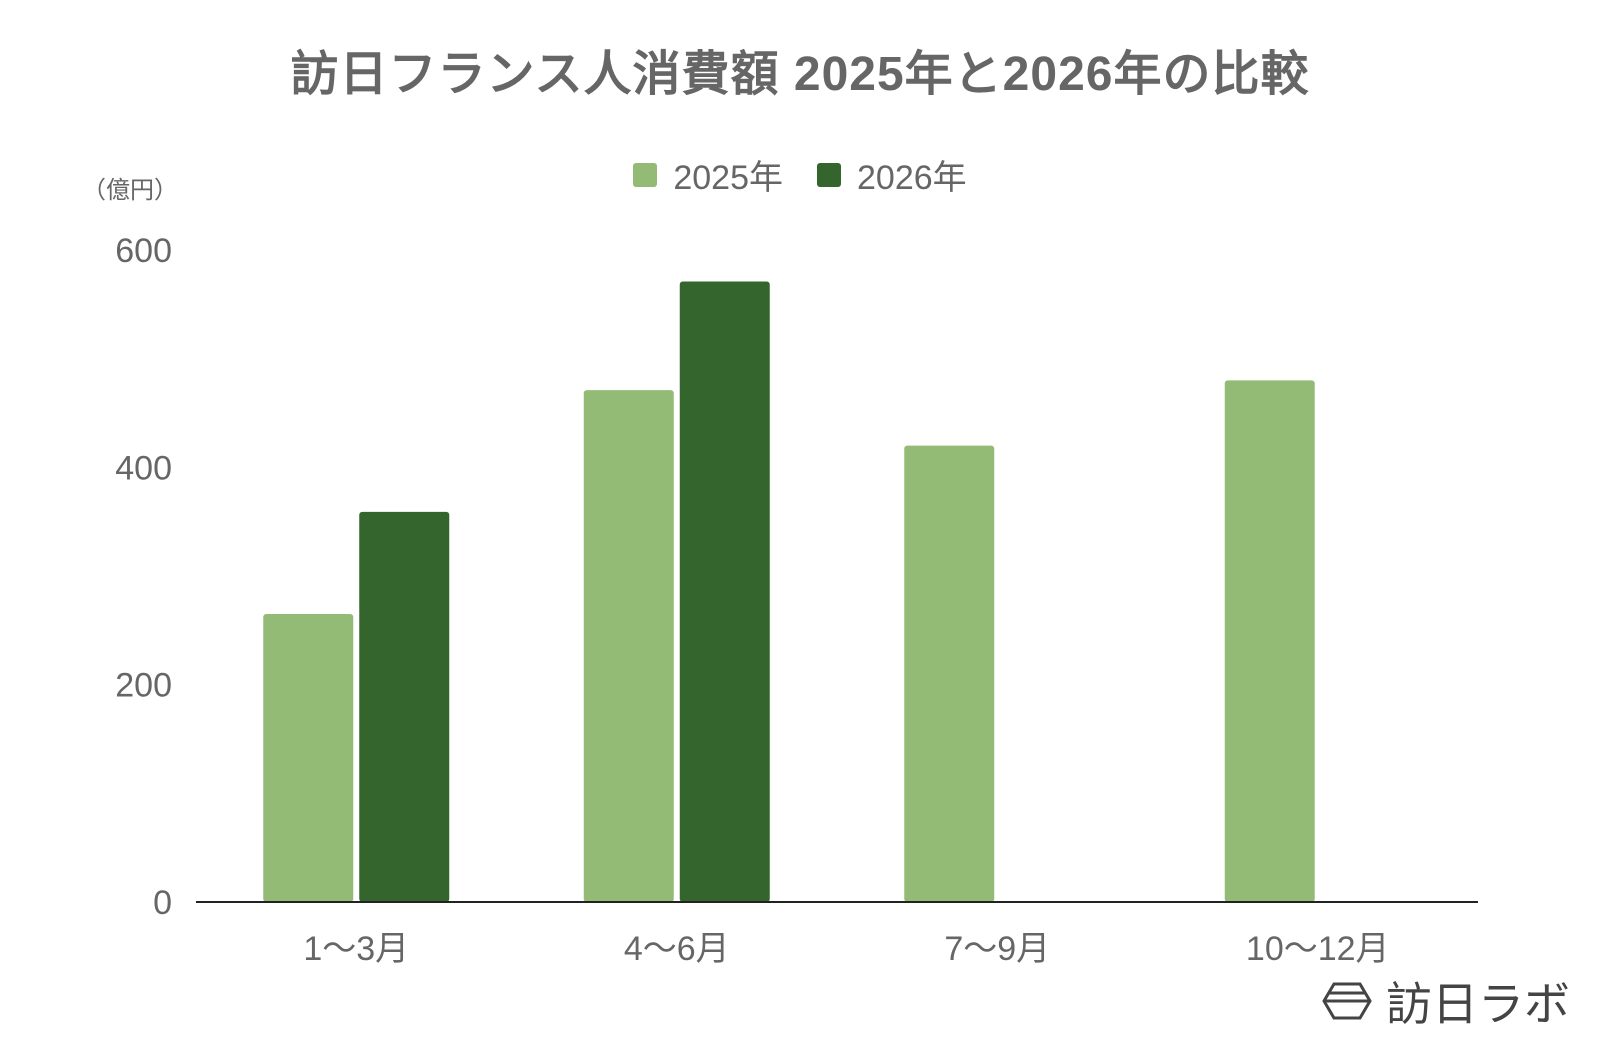 The height and width of the screenshot is (1048, 1600). What do you see at coordinates (1318, 949) in the screenshot?
I see `x-tick-label: 10〜12月` at bounding box center [1318, 949].